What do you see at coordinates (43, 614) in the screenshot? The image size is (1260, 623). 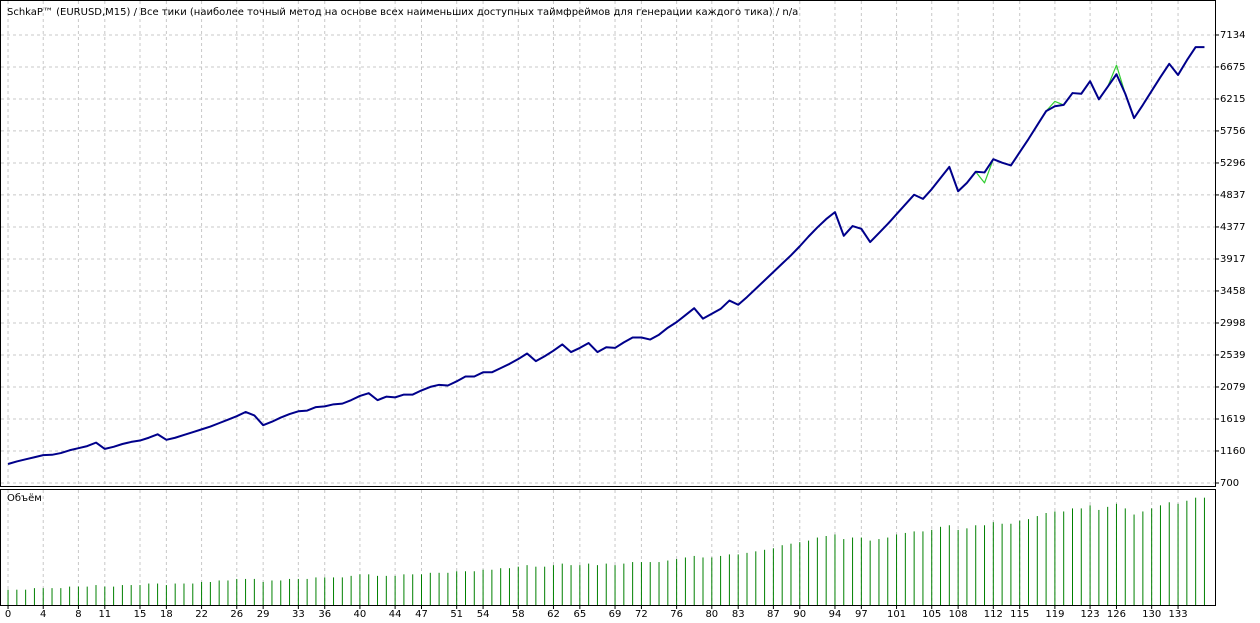 I see `x-tick-label: 4` at bounding box center [43, 614].